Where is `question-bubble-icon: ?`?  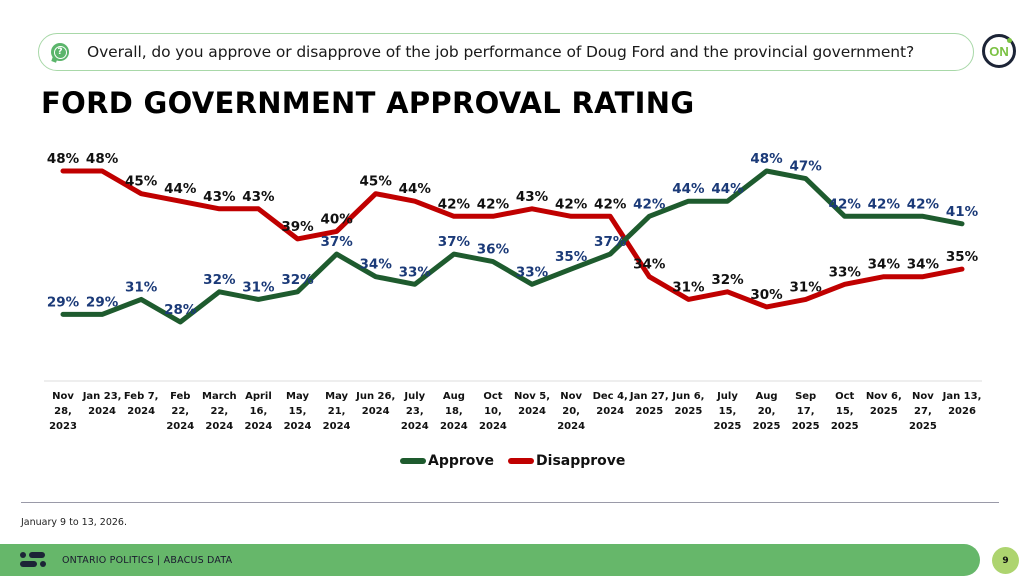 question-bubble-icon: ? is located at coordinates (60, 52).